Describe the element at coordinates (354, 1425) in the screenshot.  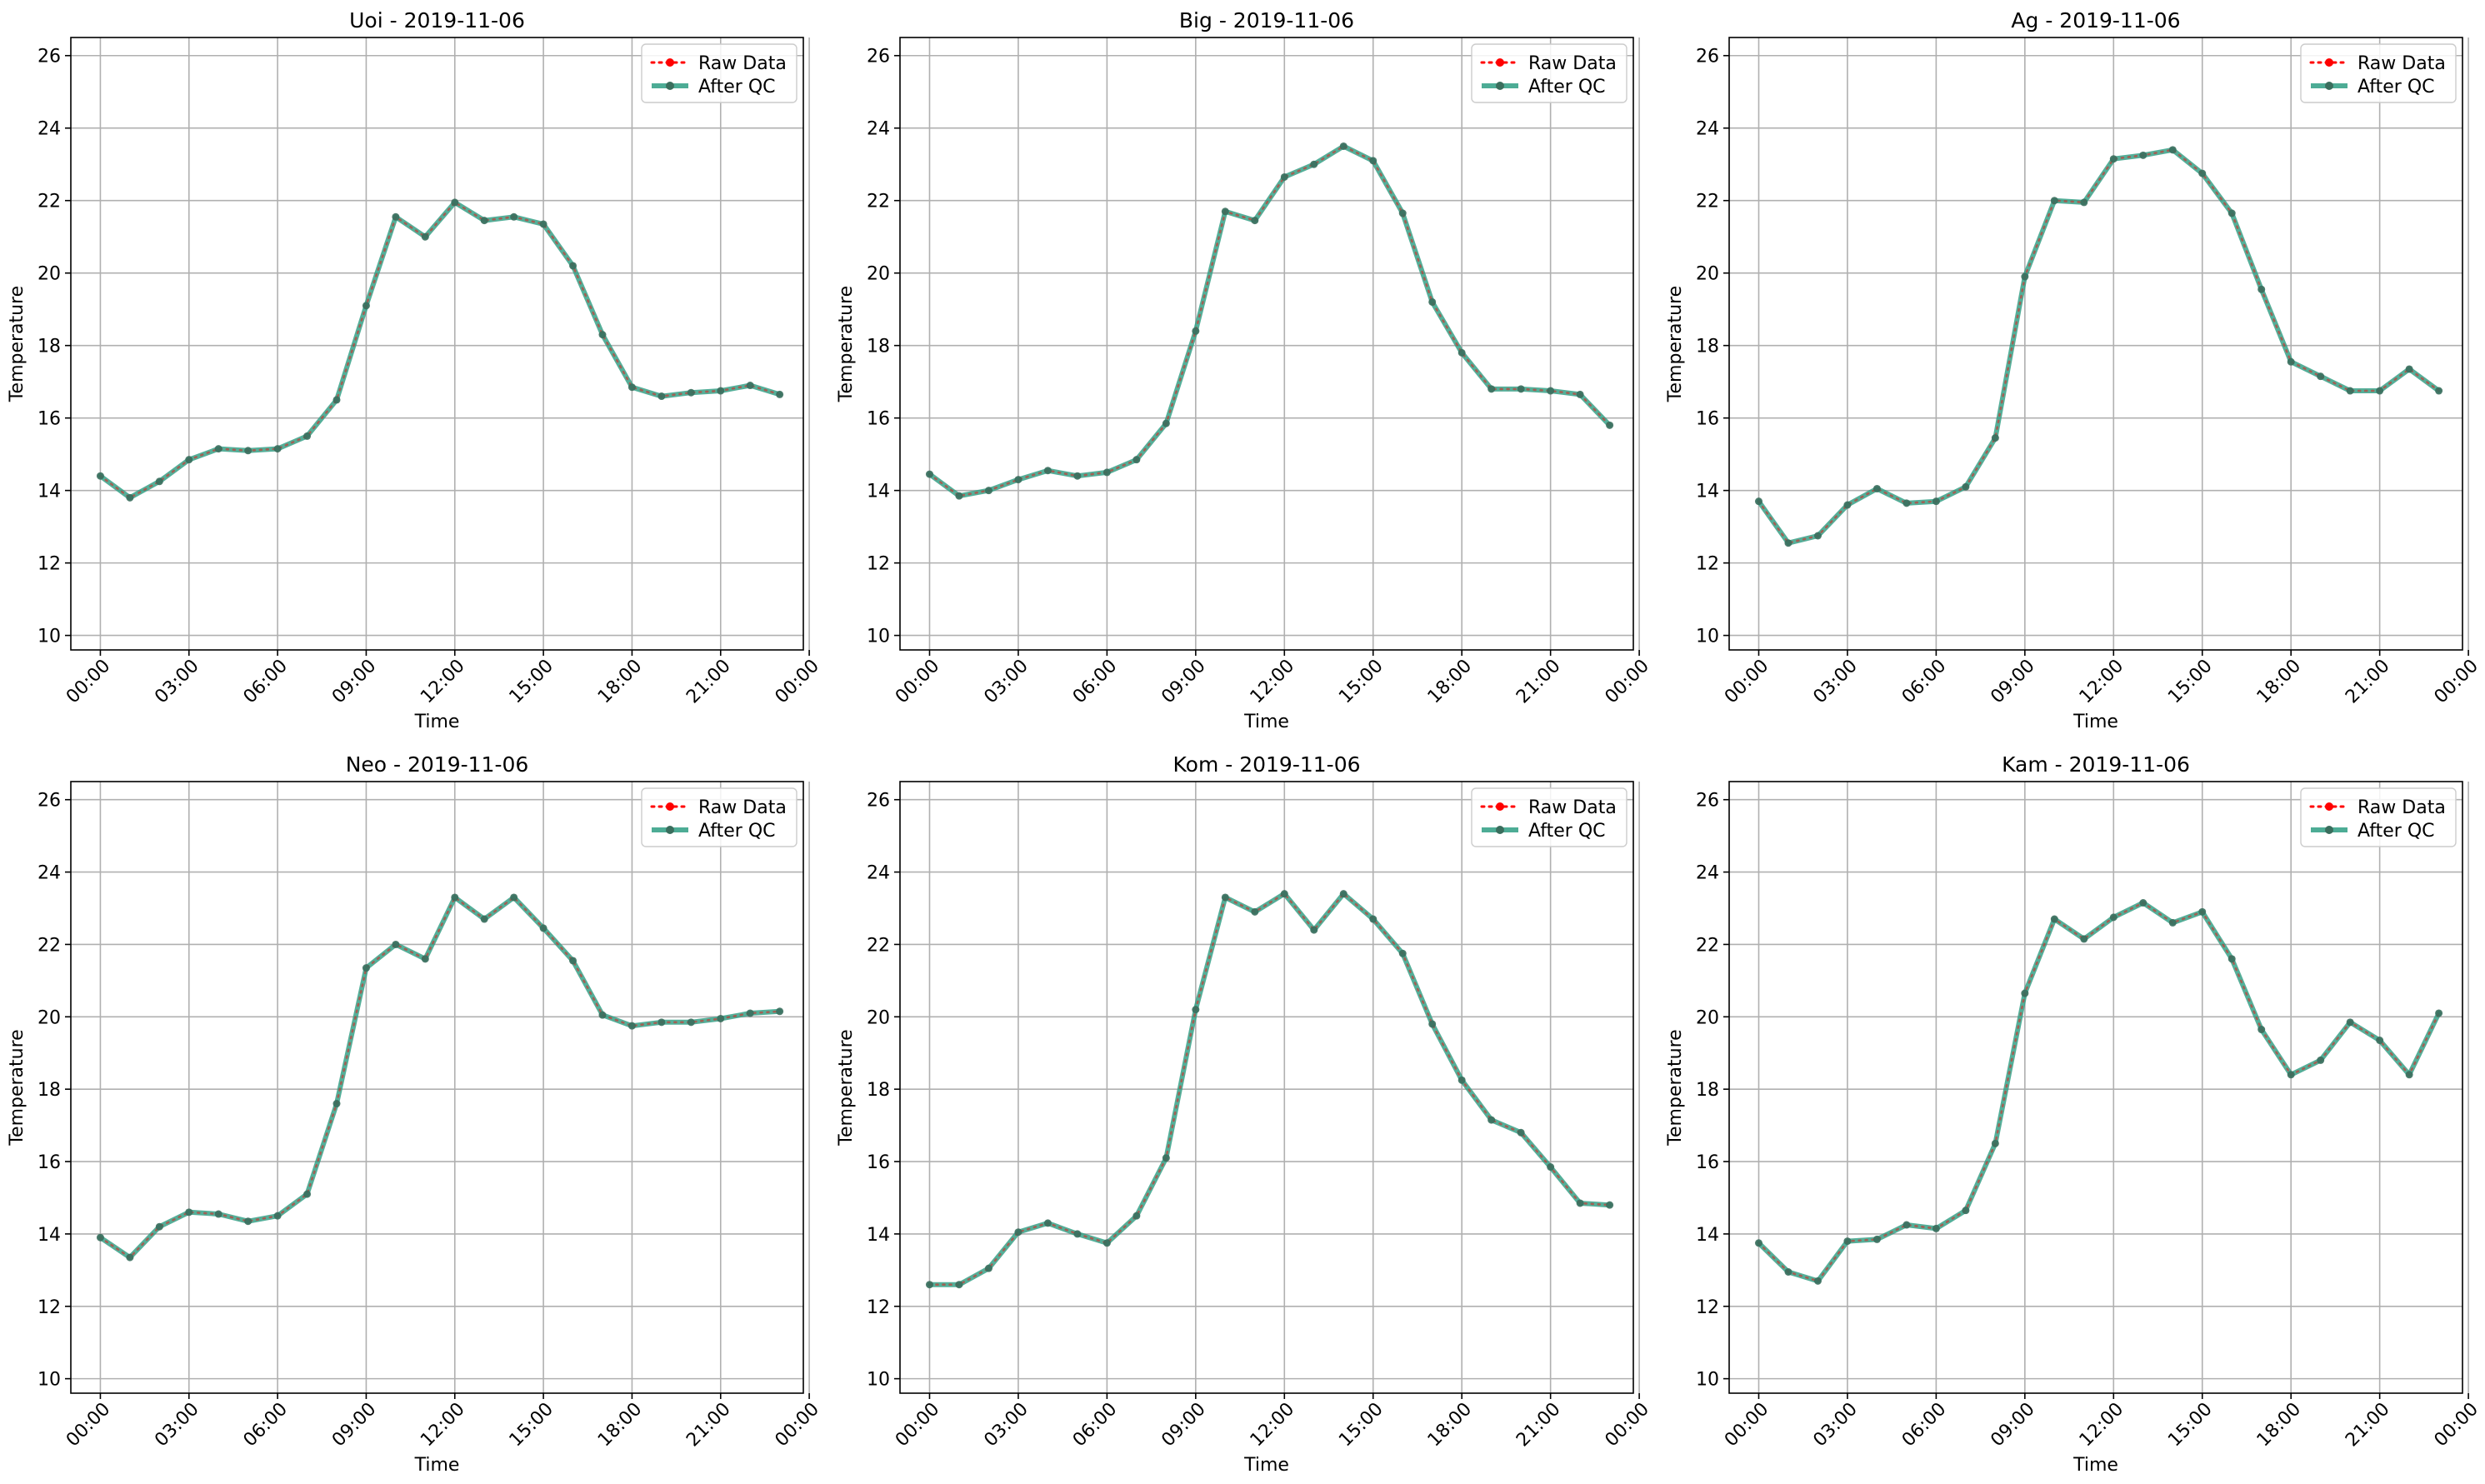
I see `x-tick-label: 09:00` at that location.